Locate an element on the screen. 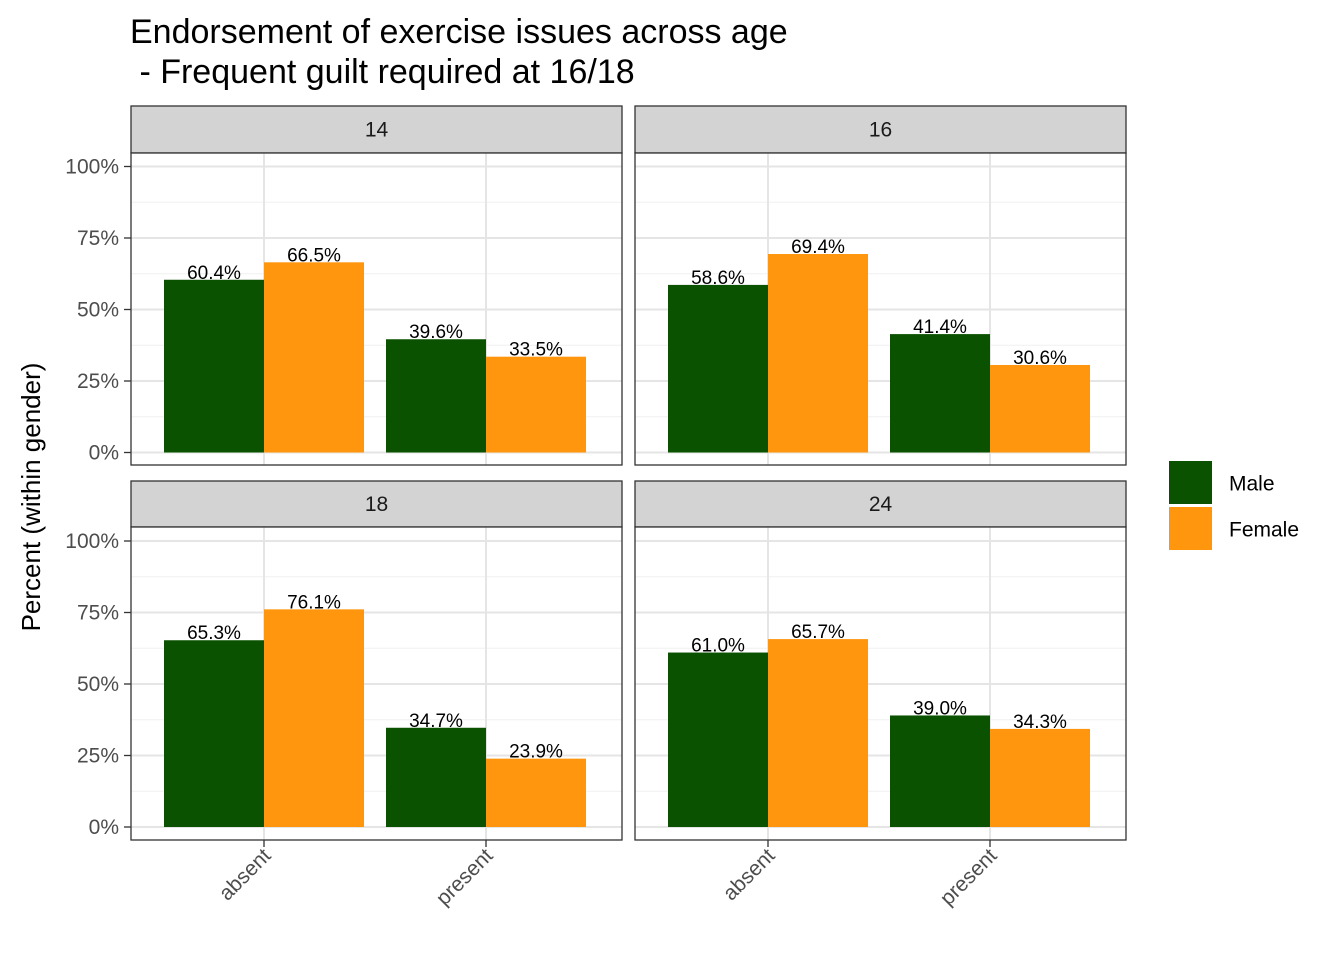 This screenshot has height=960, width=1344. facet-strip-label: 16 is located at coordinates (880, 130).